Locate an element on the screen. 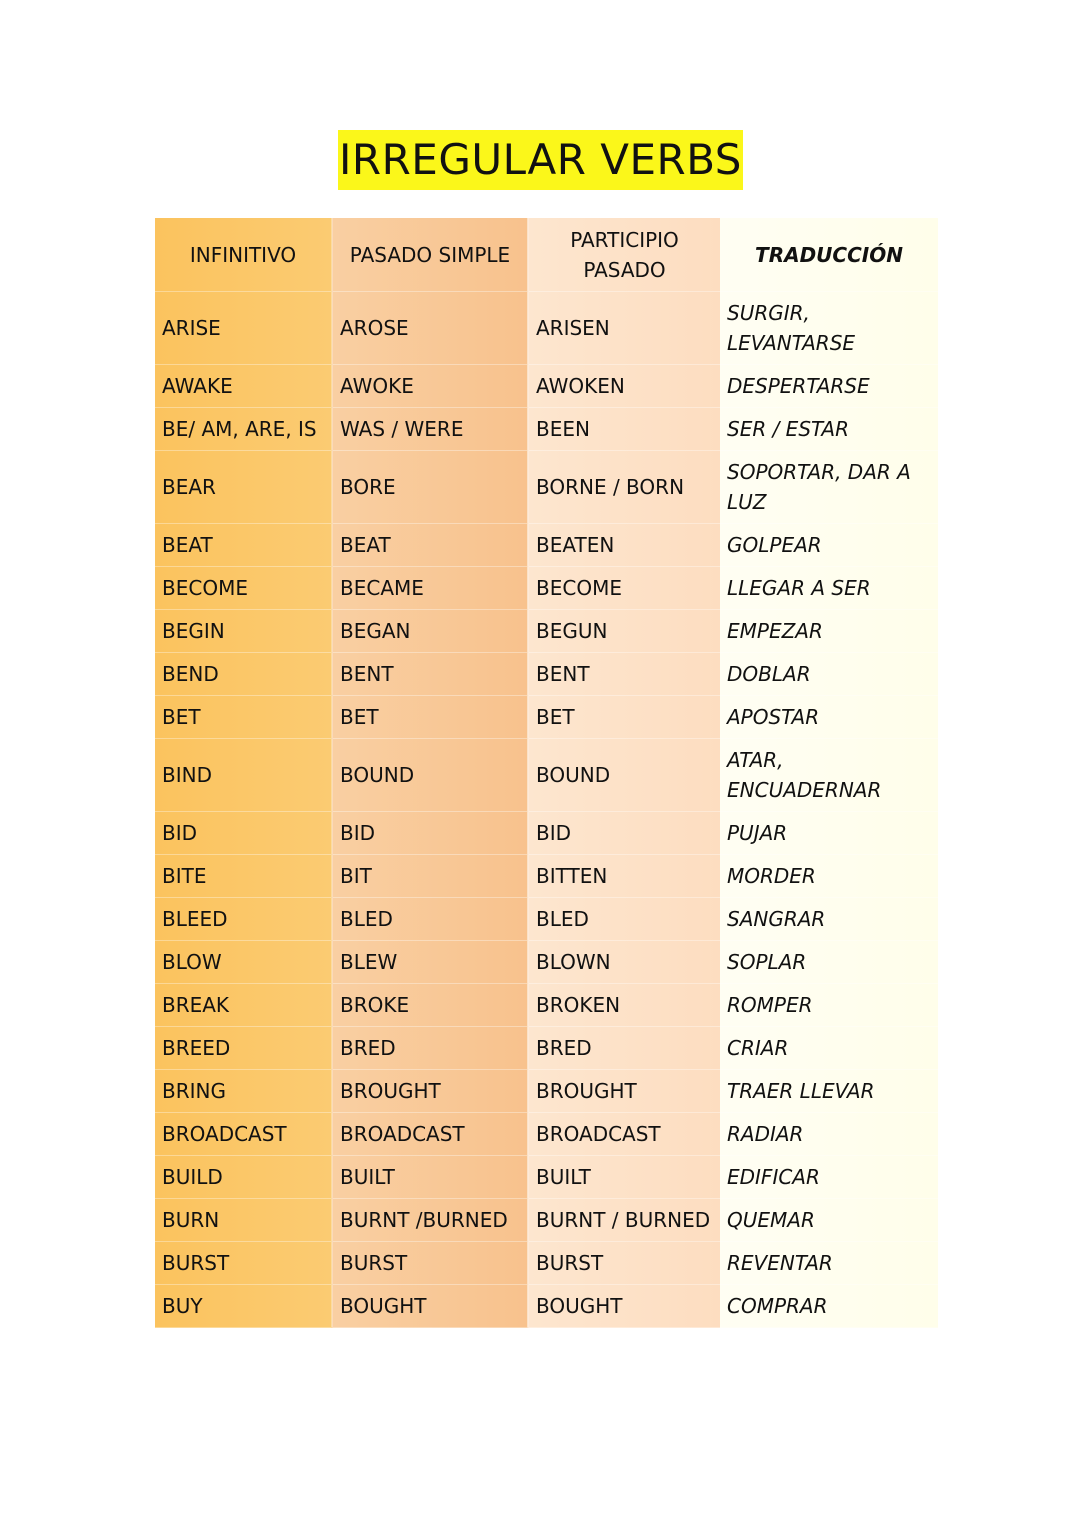 The height and width of the screenshot is (1528, 1080). past-participle-cell: BROKEN is located at coordinates (624, 1005).